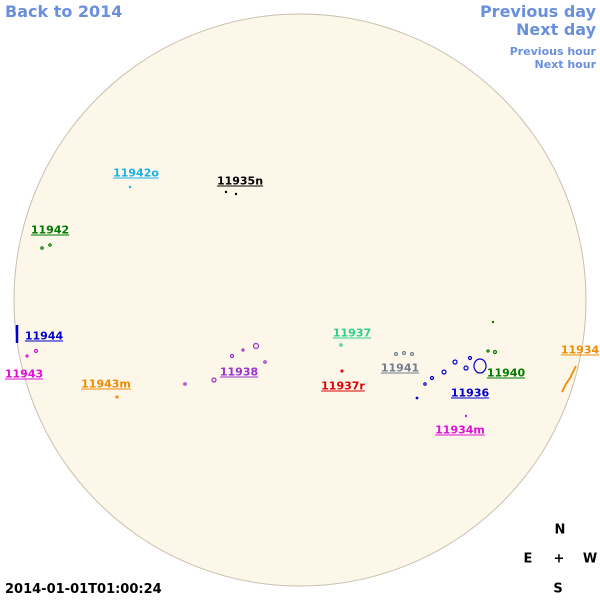  I want to click on region-label: 11935n, so click(240, 181).